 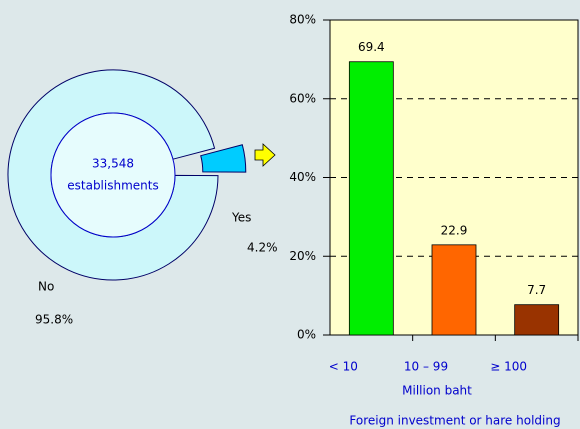 What do you see at coordinates (112, 186) in the screenshot?
I see `center-label: establishments` at bounding box center [112, 186].